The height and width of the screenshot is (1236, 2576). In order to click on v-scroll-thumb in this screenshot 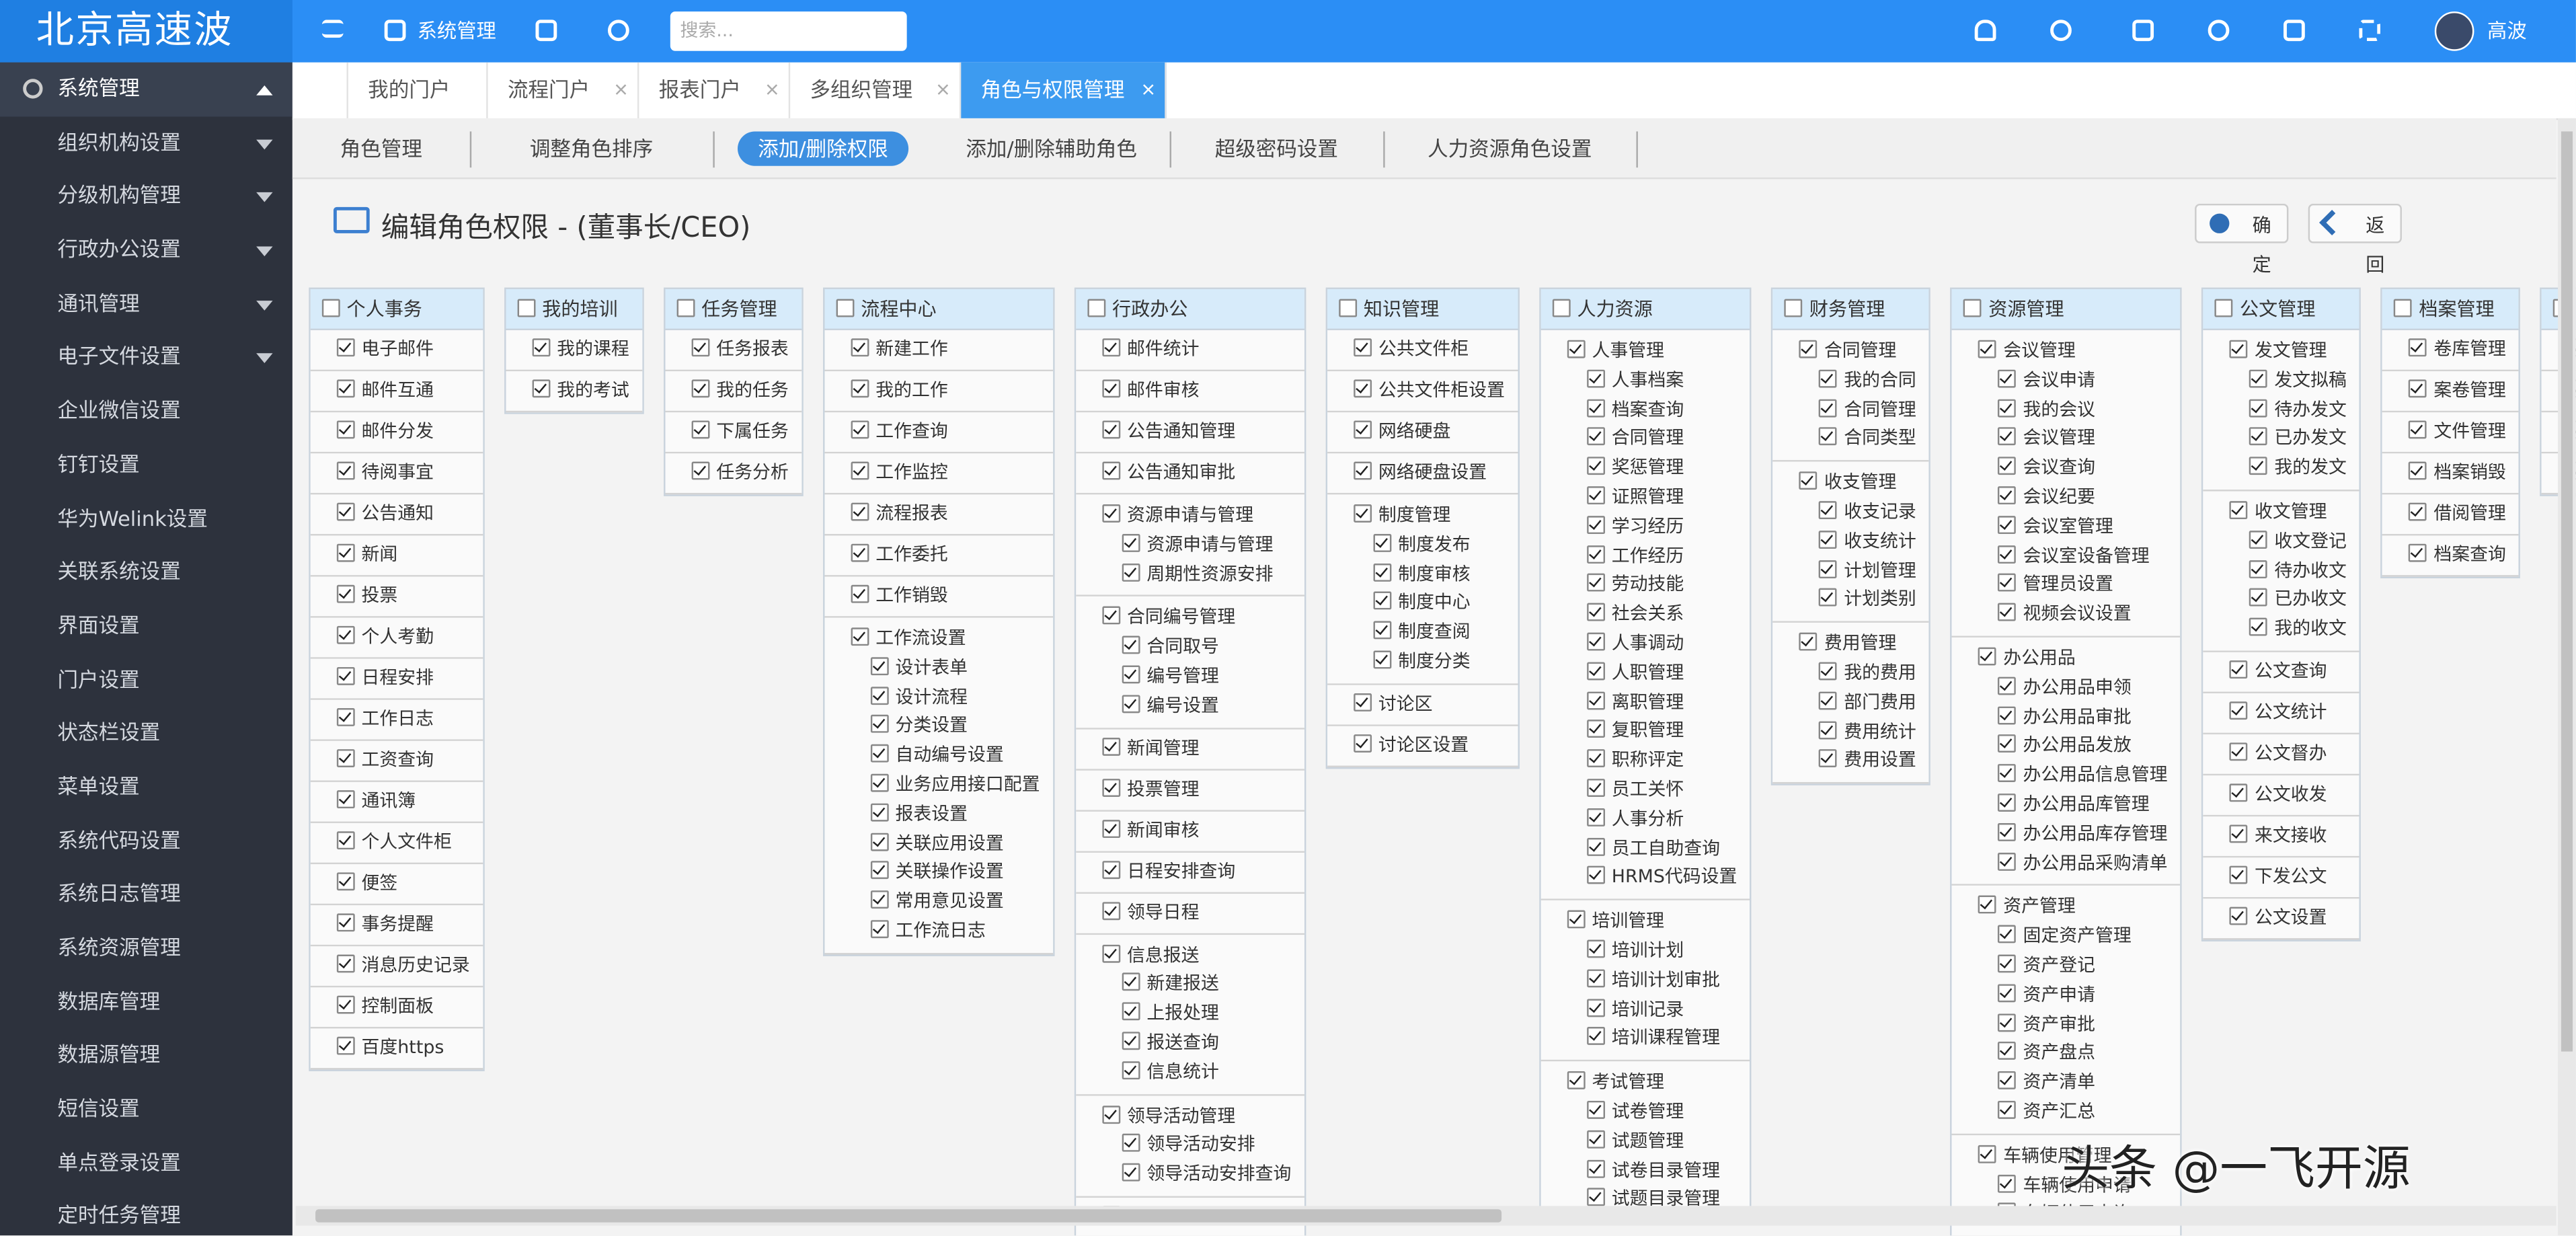, I will do `click(2567, 591)`.